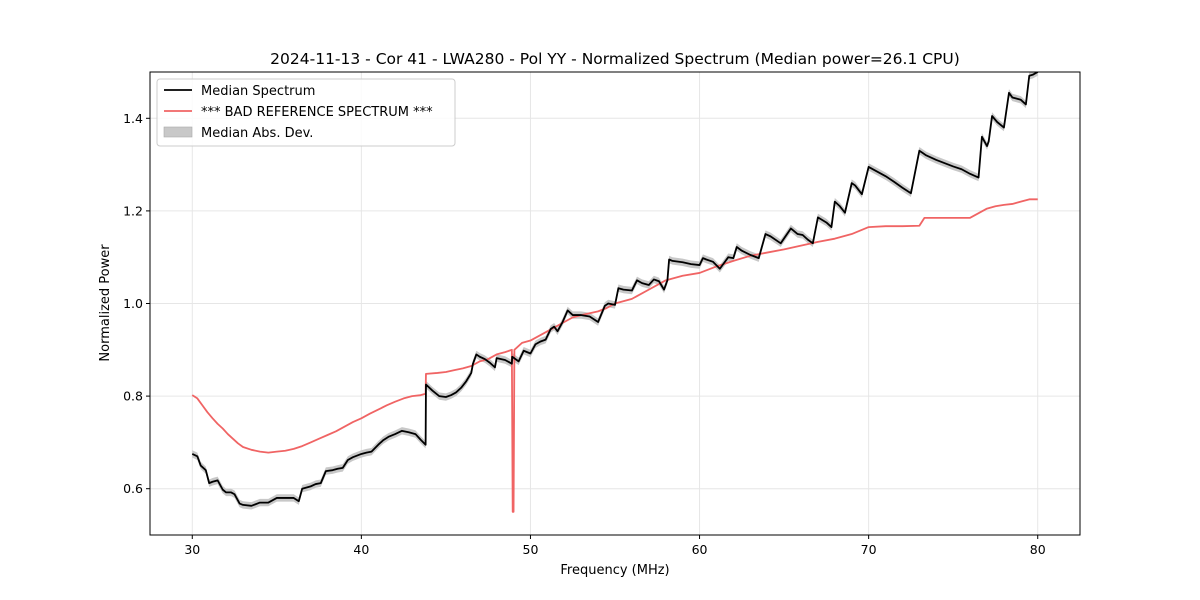 This screenshot has width=1200, height=600. What do you see at coordinates (258, 91) in the screenshot?
I see `legend-median-label: Median Spectrum` at bounding box center [258, 91].